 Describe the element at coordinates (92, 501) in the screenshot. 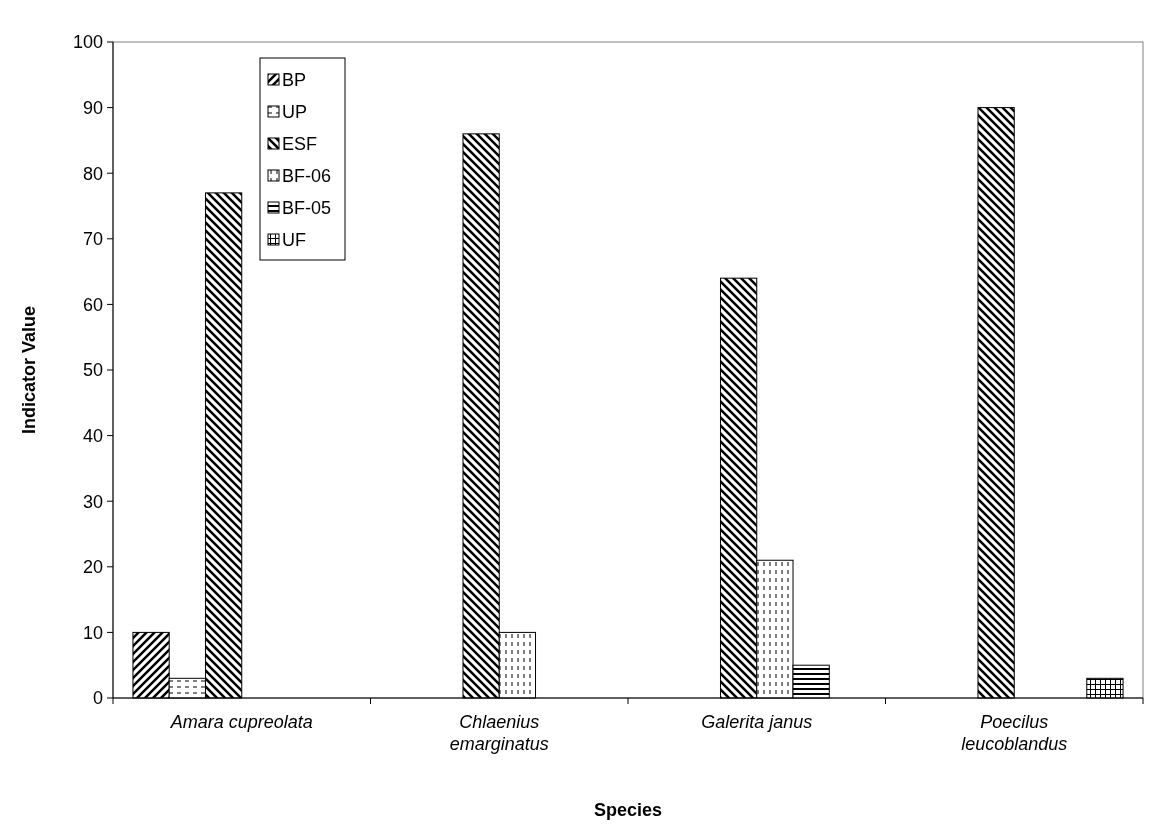

I see `y-tick-label: 30` at that location.